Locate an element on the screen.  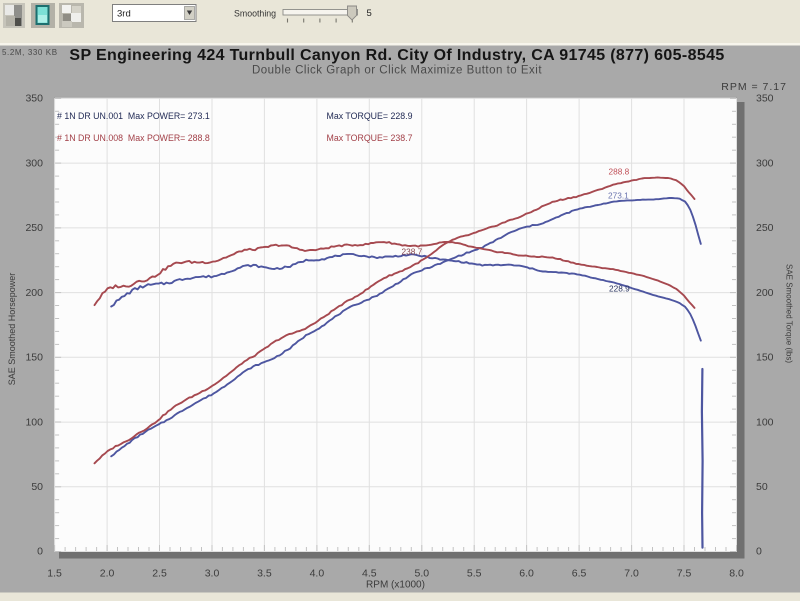
svg-text: 5.5 is located at coordinates (474, 574).